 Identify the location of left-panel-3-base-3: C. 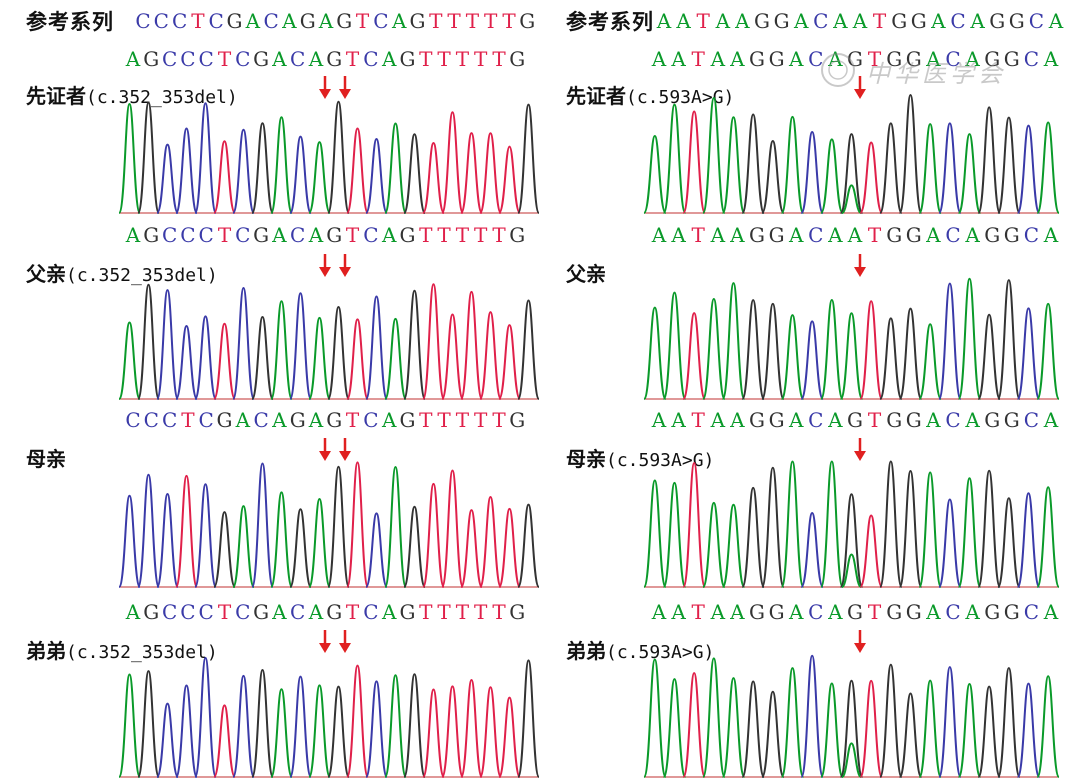
(188, 612).